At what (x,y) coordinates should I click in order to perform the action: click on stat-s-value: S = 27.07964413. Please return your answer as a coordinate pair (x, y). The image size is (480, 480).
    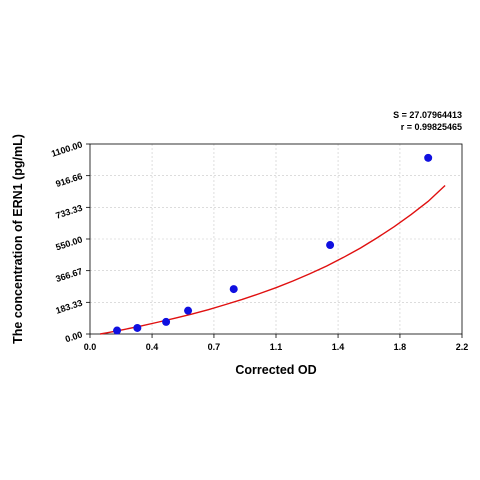
    Looking at the image, I should click on (427, 115).